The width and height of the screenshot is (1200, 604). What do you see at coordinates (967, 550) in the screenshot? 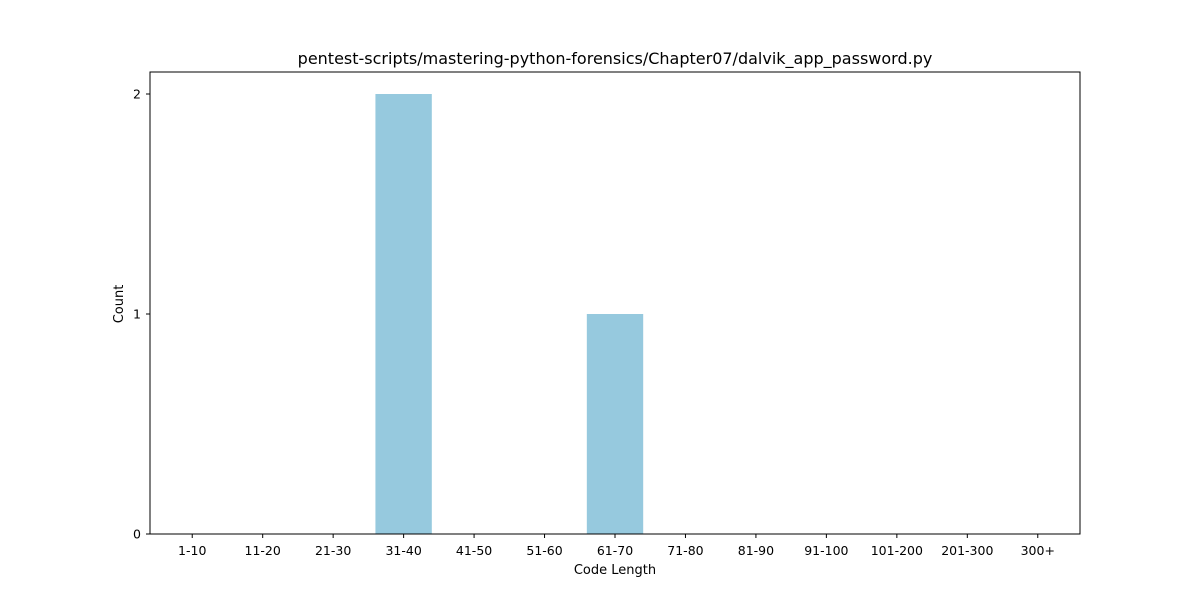
I see `x-tick-label: 201-300` at bounding box center [967, 550].